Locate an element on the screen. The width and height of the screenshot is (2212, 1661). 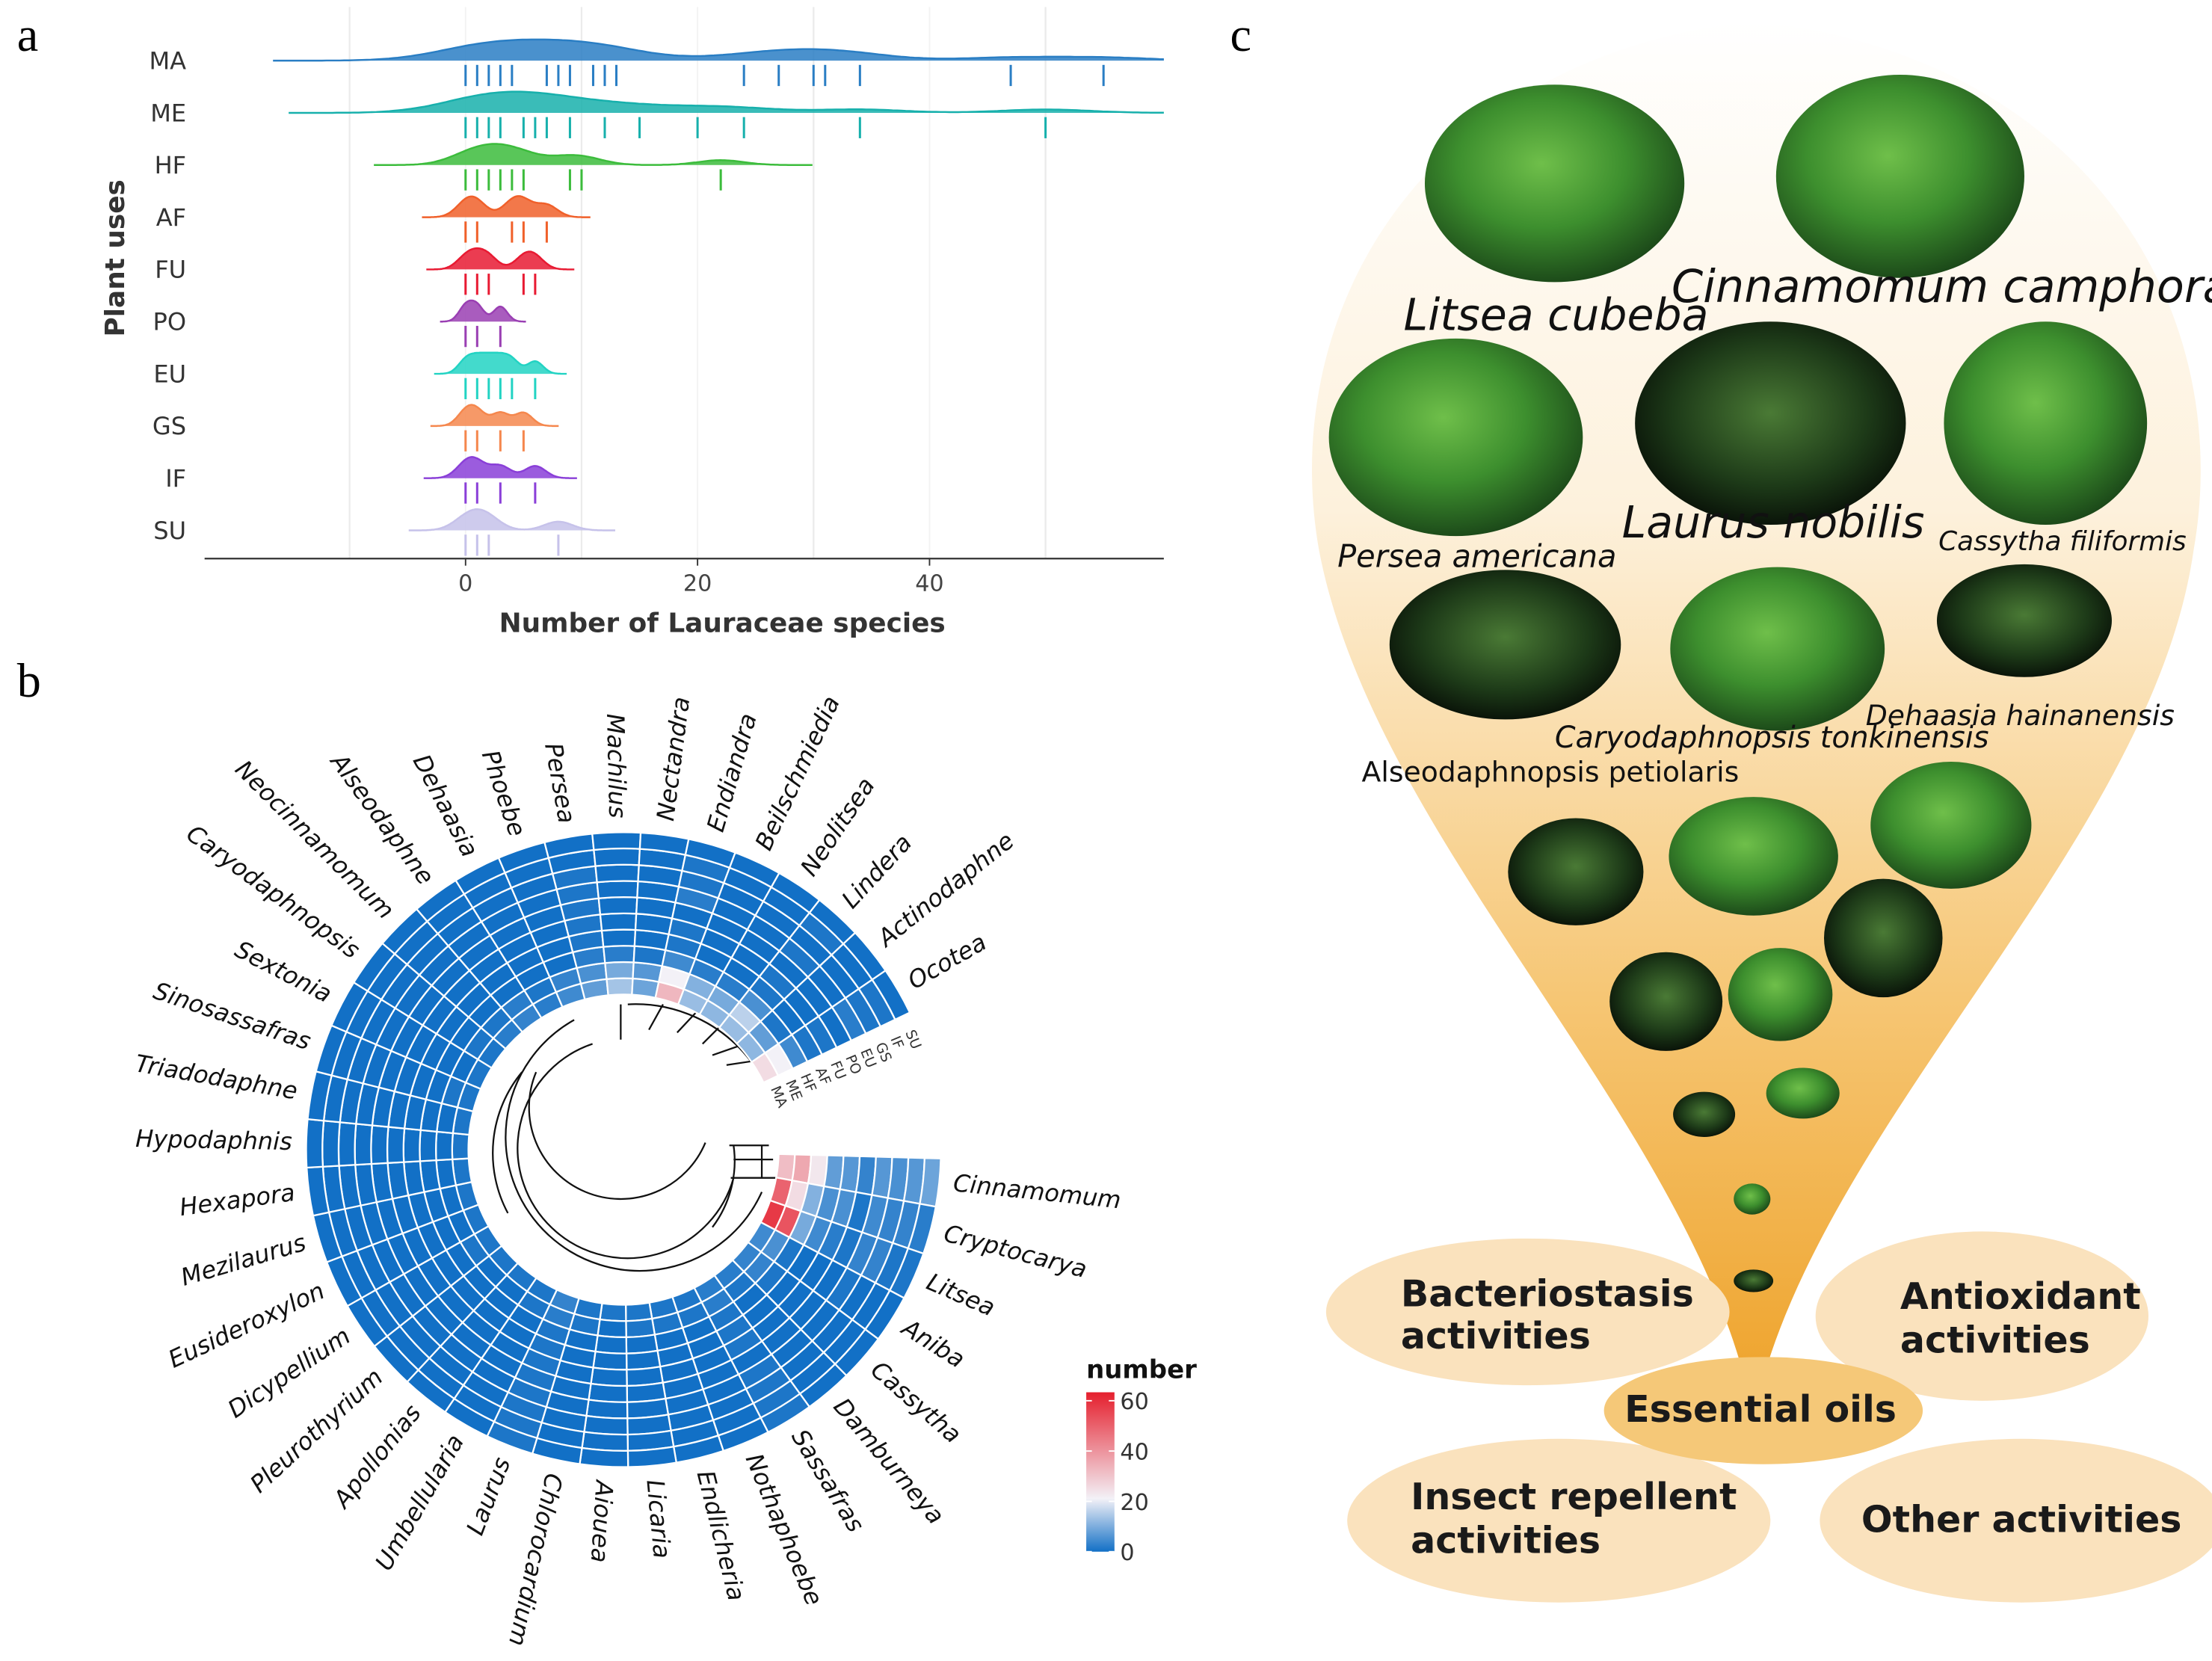
species-label: Persea americana is located at coordinates (1476, 556).